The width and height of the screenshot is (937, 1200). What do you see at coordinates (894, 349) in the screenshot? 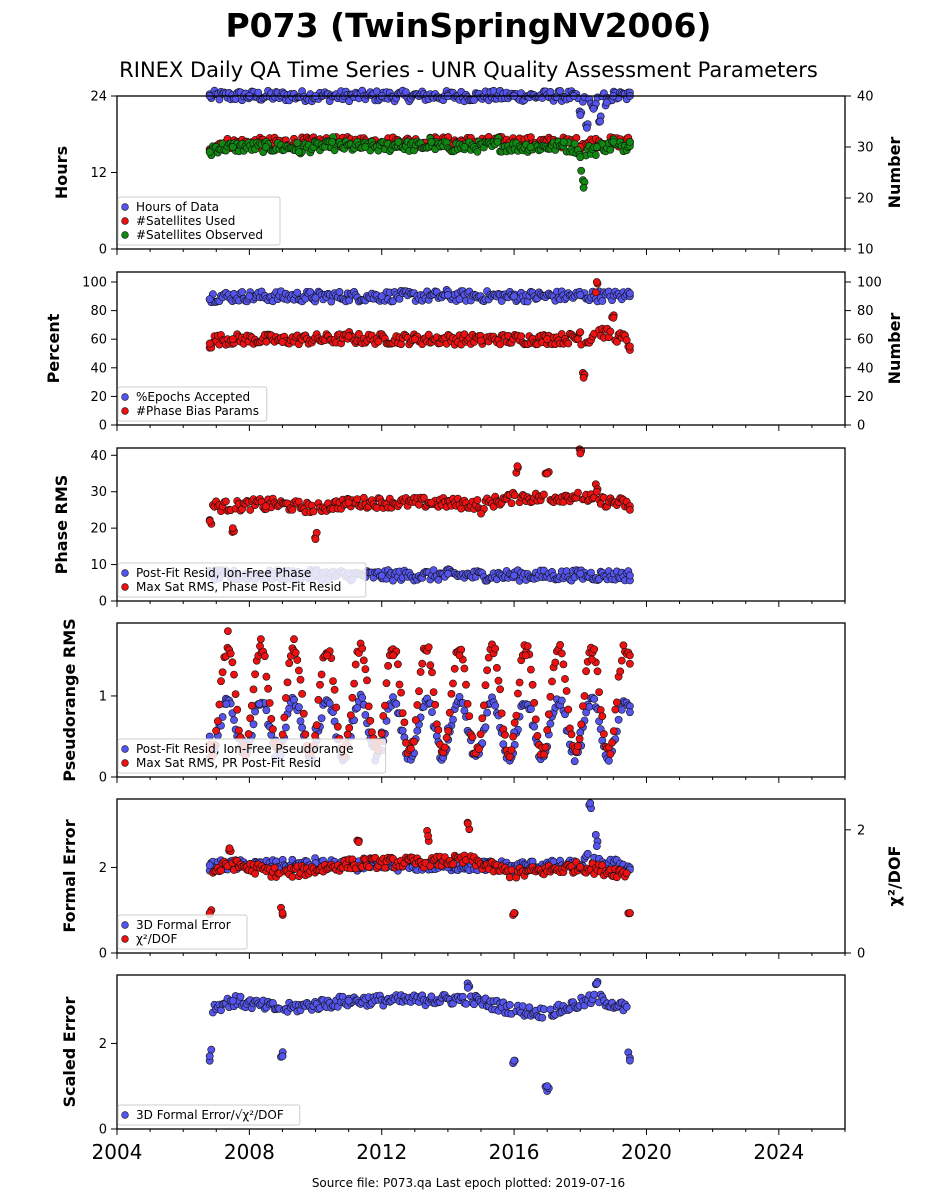
I see `y-axis-right-label: Number` at bounding box center [894, 349].